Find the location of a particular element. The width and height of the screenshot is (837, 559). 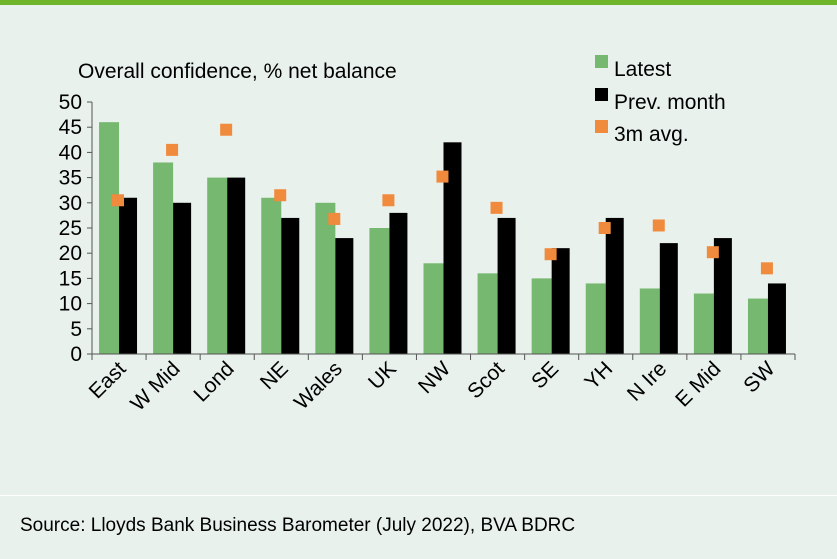

x-category-label: N Ire is located at coordinates (647, 381).